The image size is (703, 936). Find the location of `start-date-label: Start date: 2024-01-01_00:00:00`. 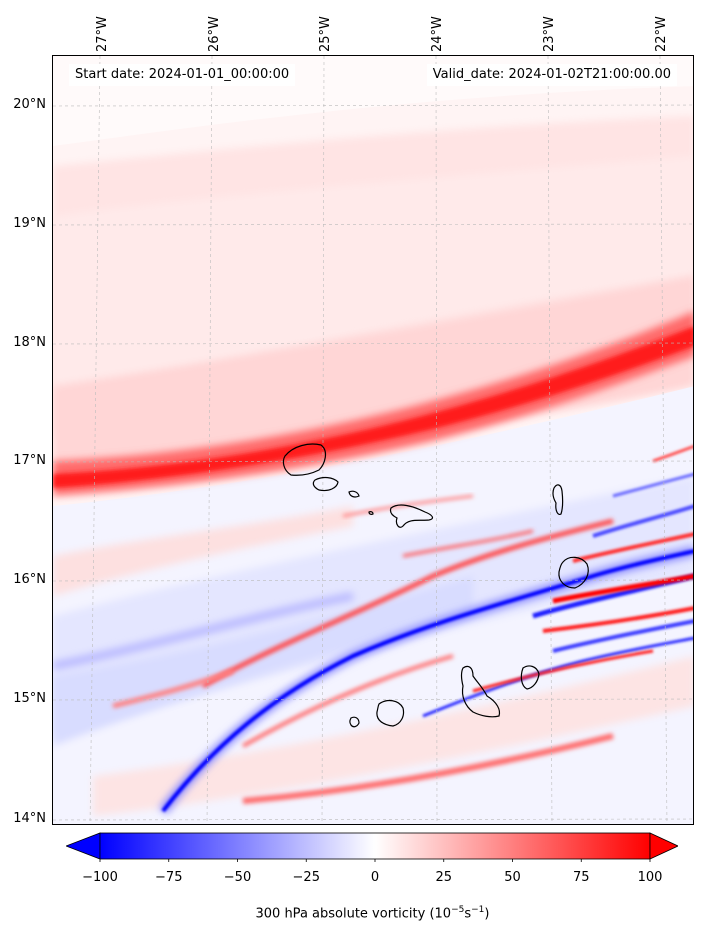

start-date-label: Start date: 2024-01-01_00:00:00 is located at coordinates (182, 75).